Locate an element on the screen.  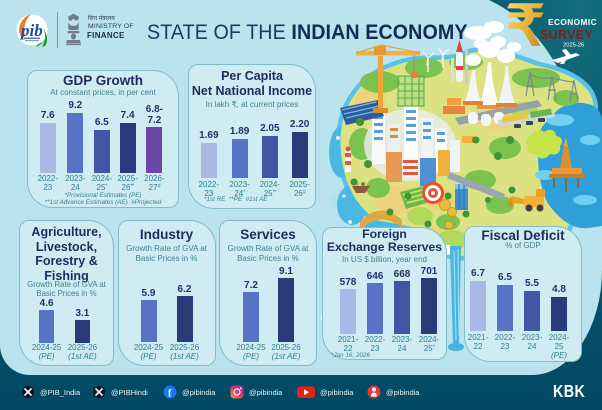
svg-text: ECONOMIC is located at coordinates (572, 22).